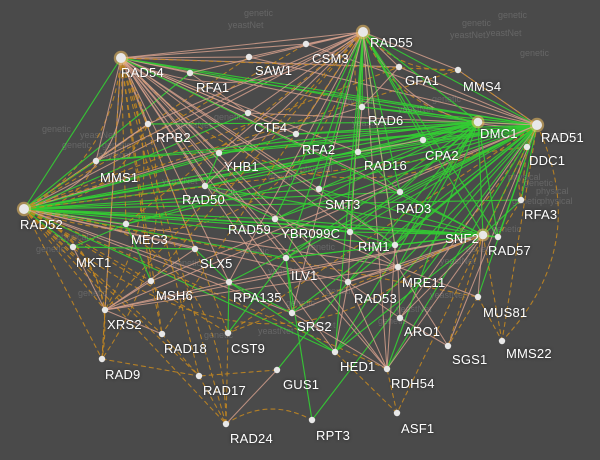 This screenshot has height=460, width=600. What do you see at coordinates (399, 67) in the screenshot?
I see `node-gfa1` at bounding box center [399, 67].